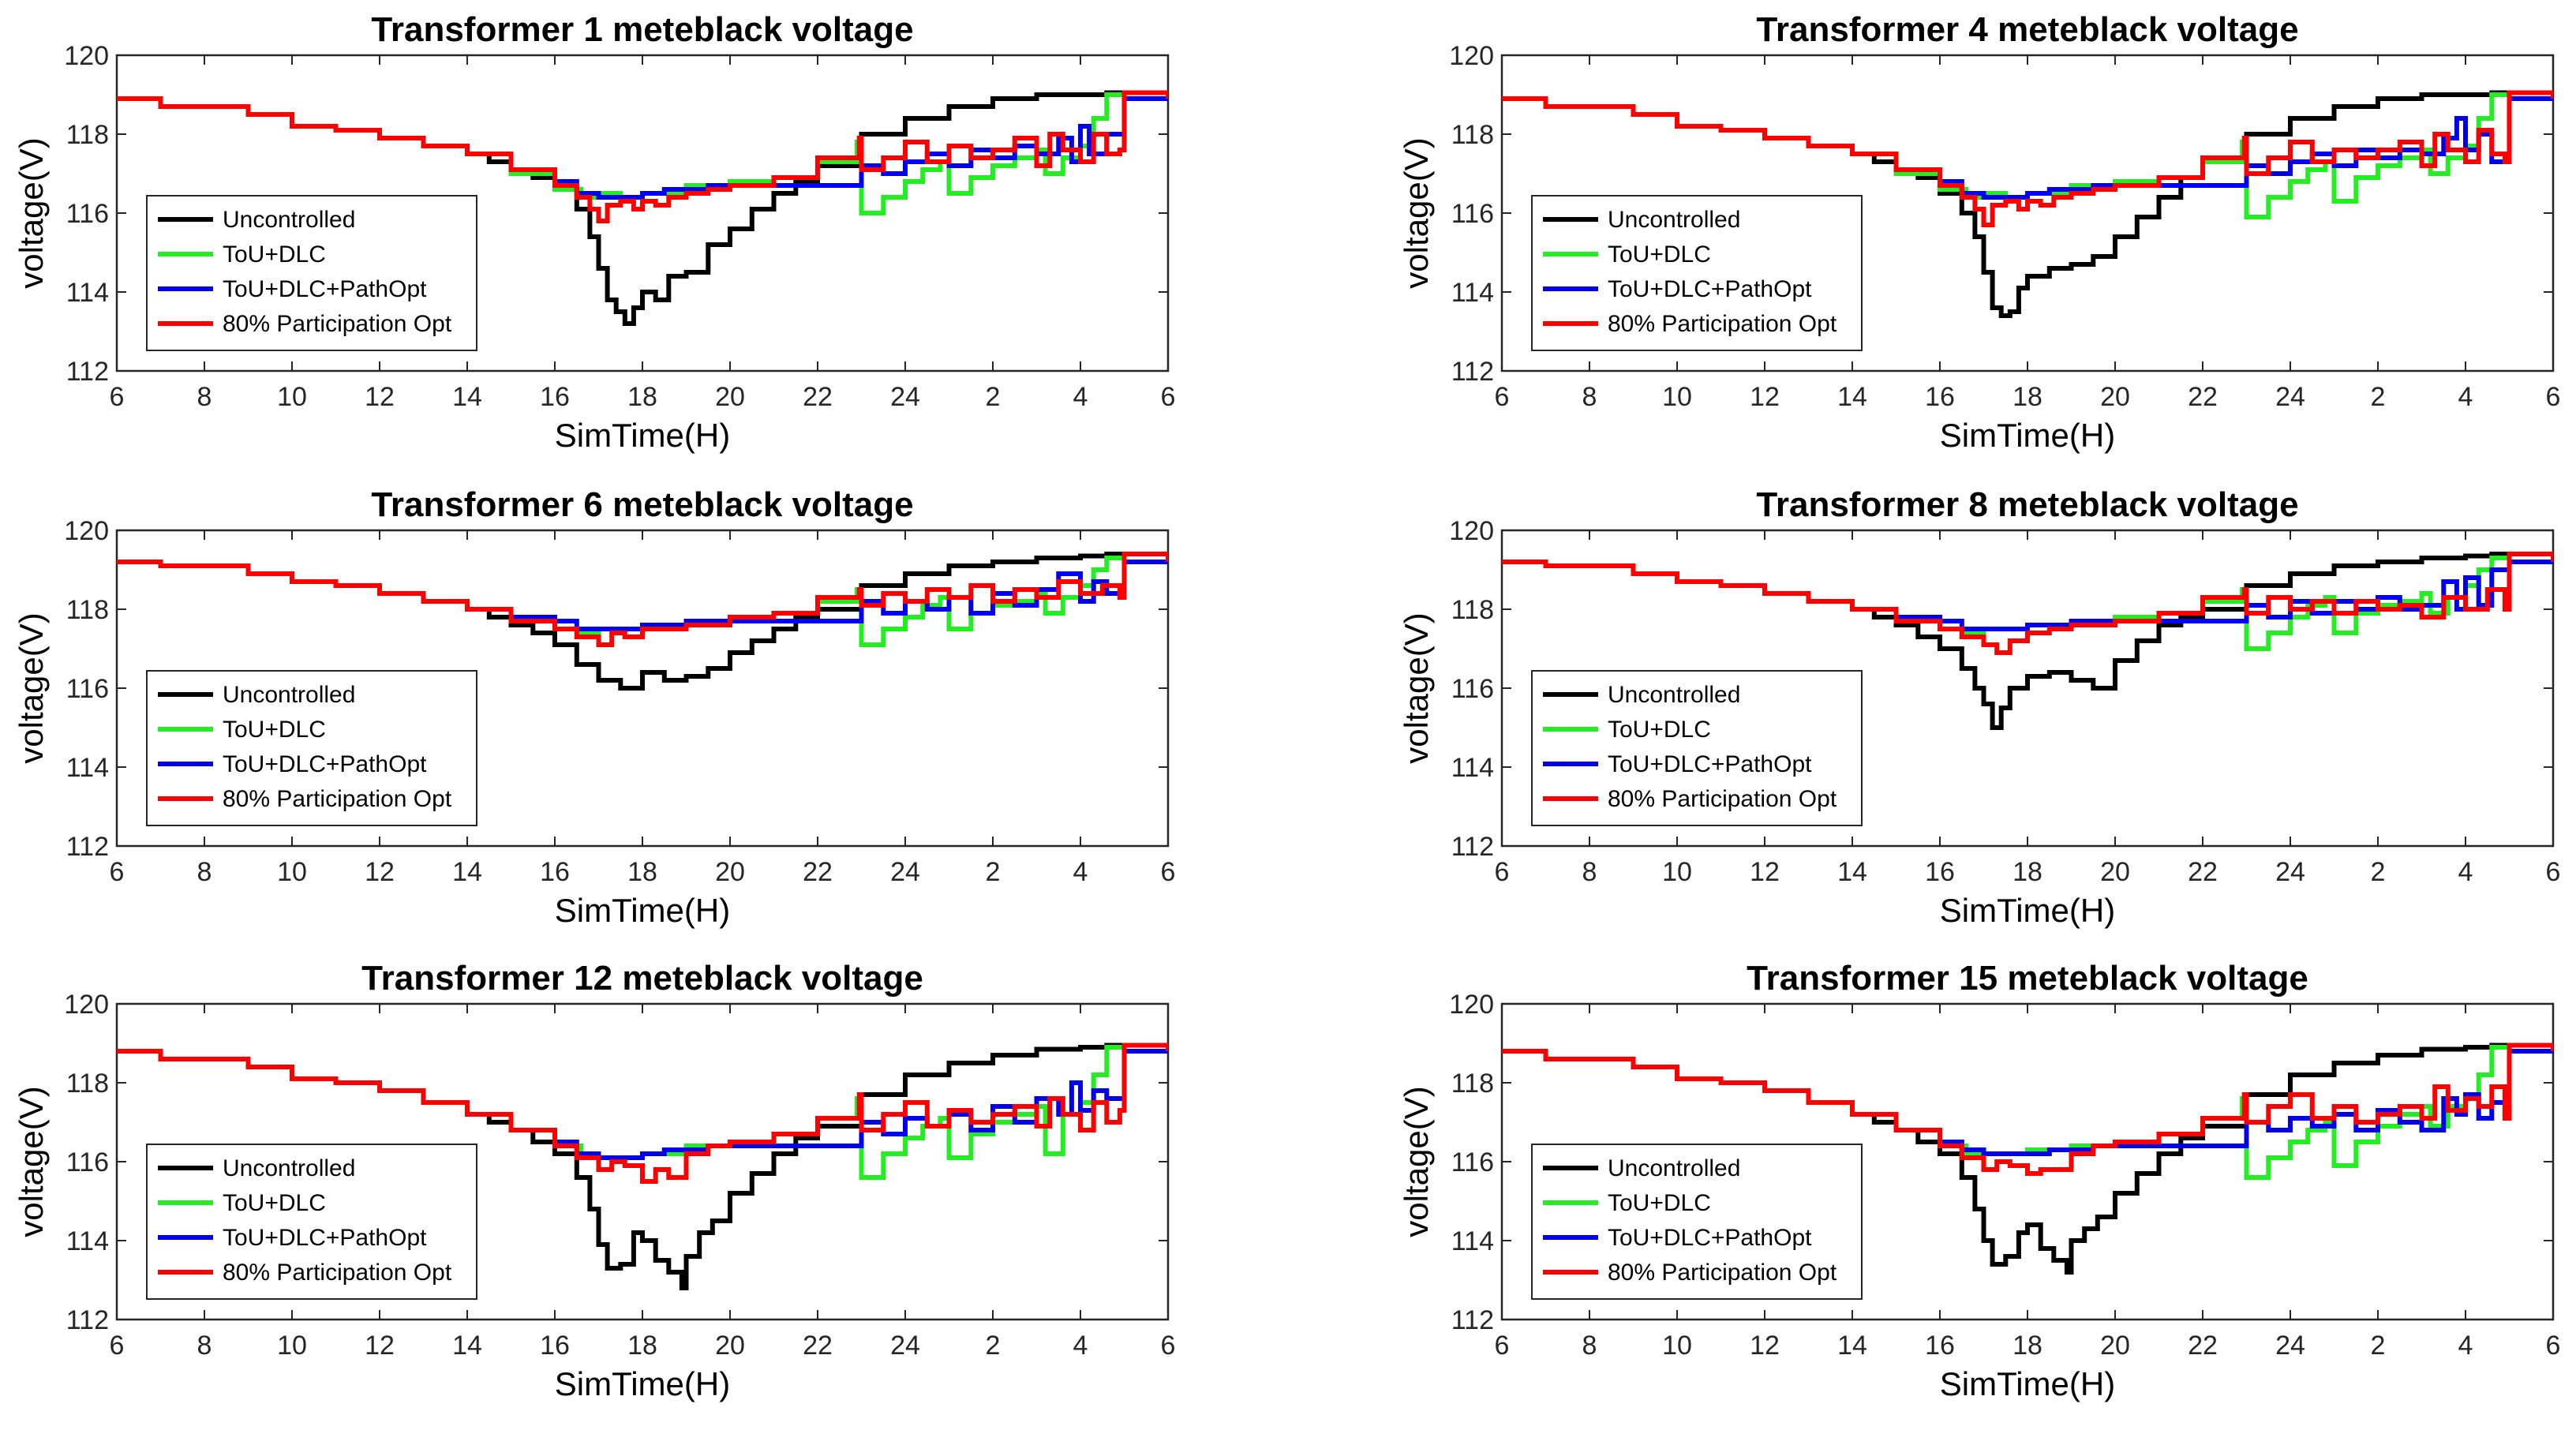  What do you see at coordinates (2027, 978) in the screenshot?
I see `chart-title: Transformer 15 meteblack voltage` at bounding box center [2027, 978].